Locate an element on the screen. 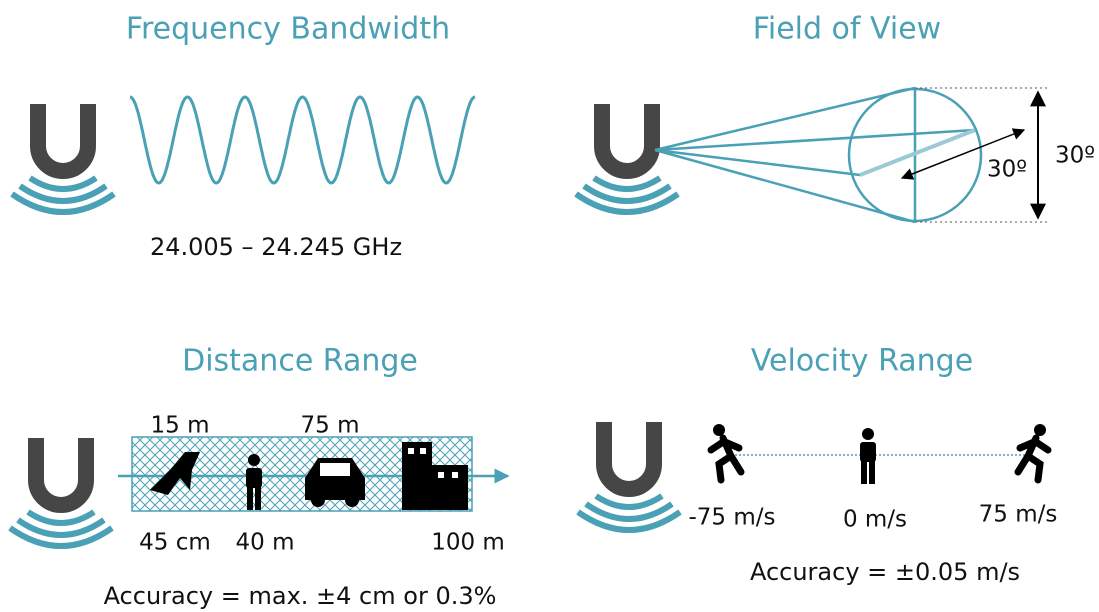  panel-title: Field of View is located at coordinates (847, 29).